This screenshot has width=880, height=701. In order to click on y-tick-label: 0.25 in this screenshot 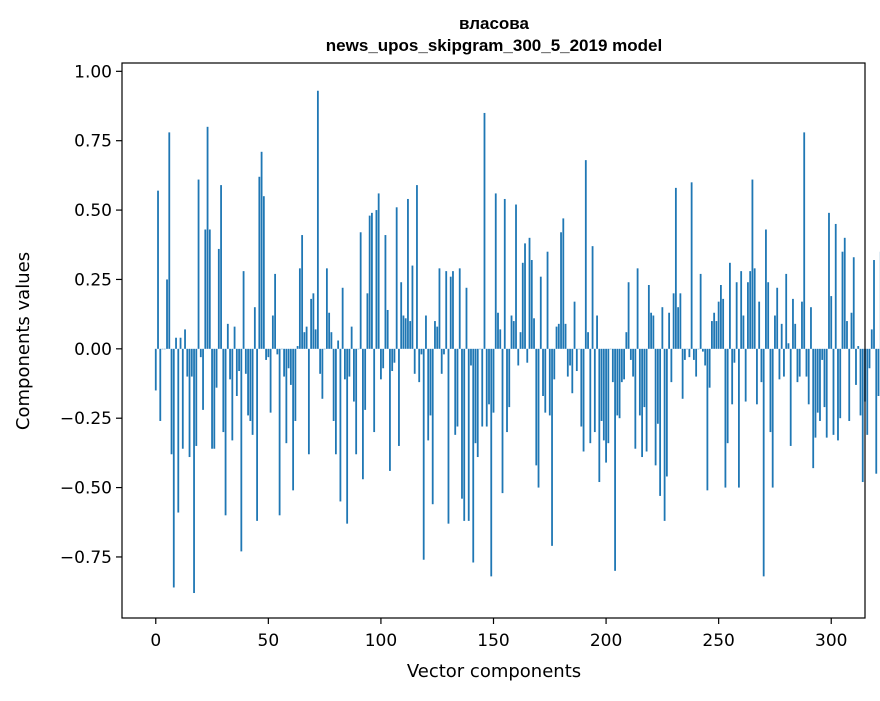, I will do `click(93, 280)`.